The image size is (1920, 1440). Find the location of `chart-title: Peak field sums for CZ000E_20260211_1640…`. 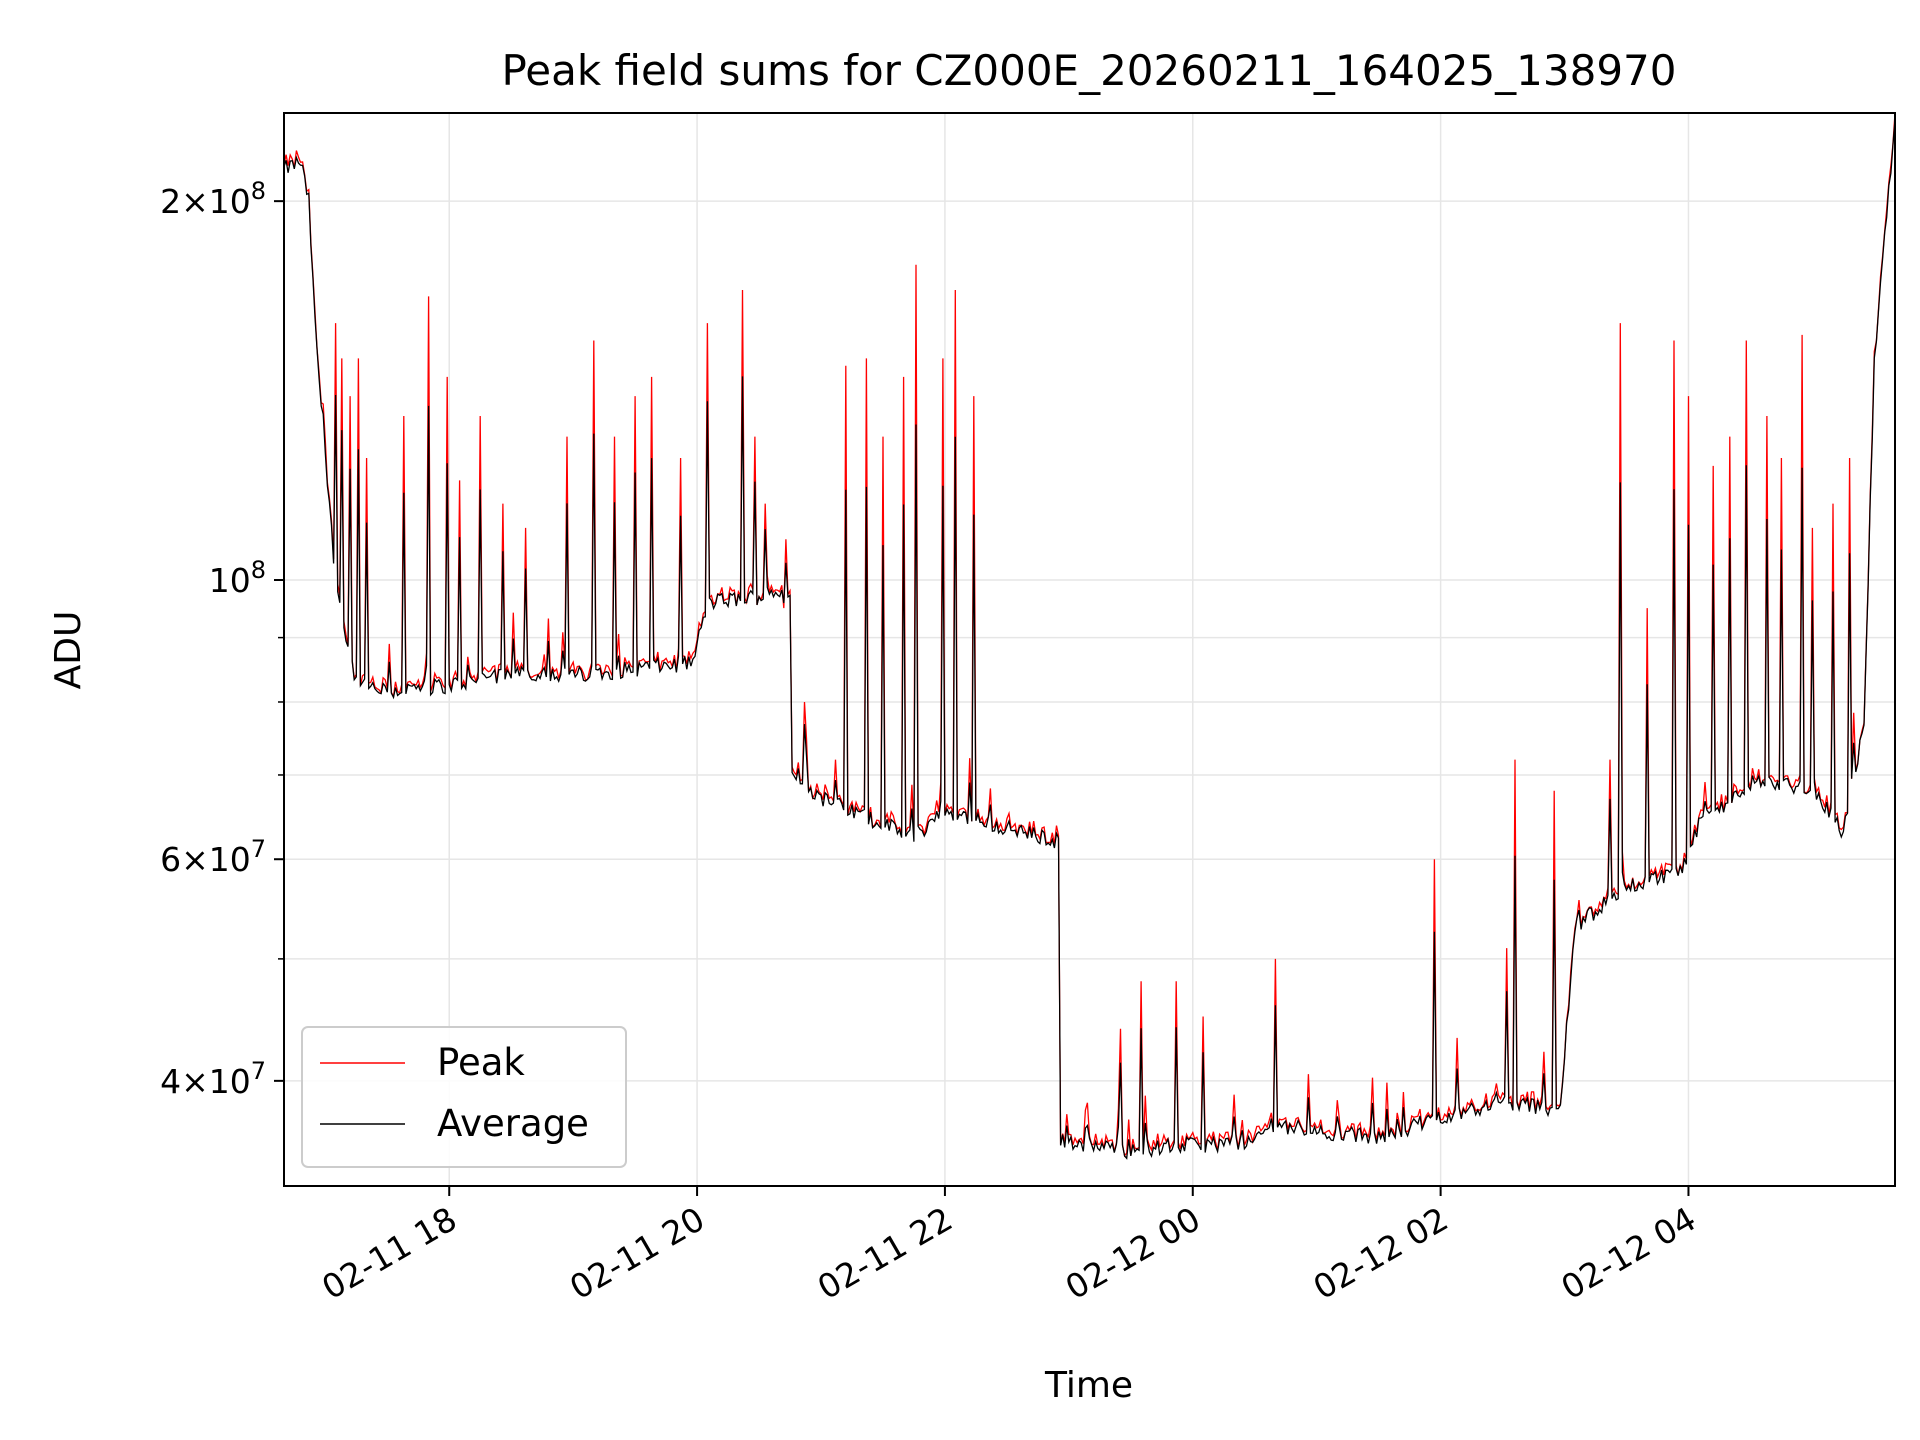

chart-title: Peak field sums for CZ000E_20260211_1640… is located at coordinates (1088, 70).